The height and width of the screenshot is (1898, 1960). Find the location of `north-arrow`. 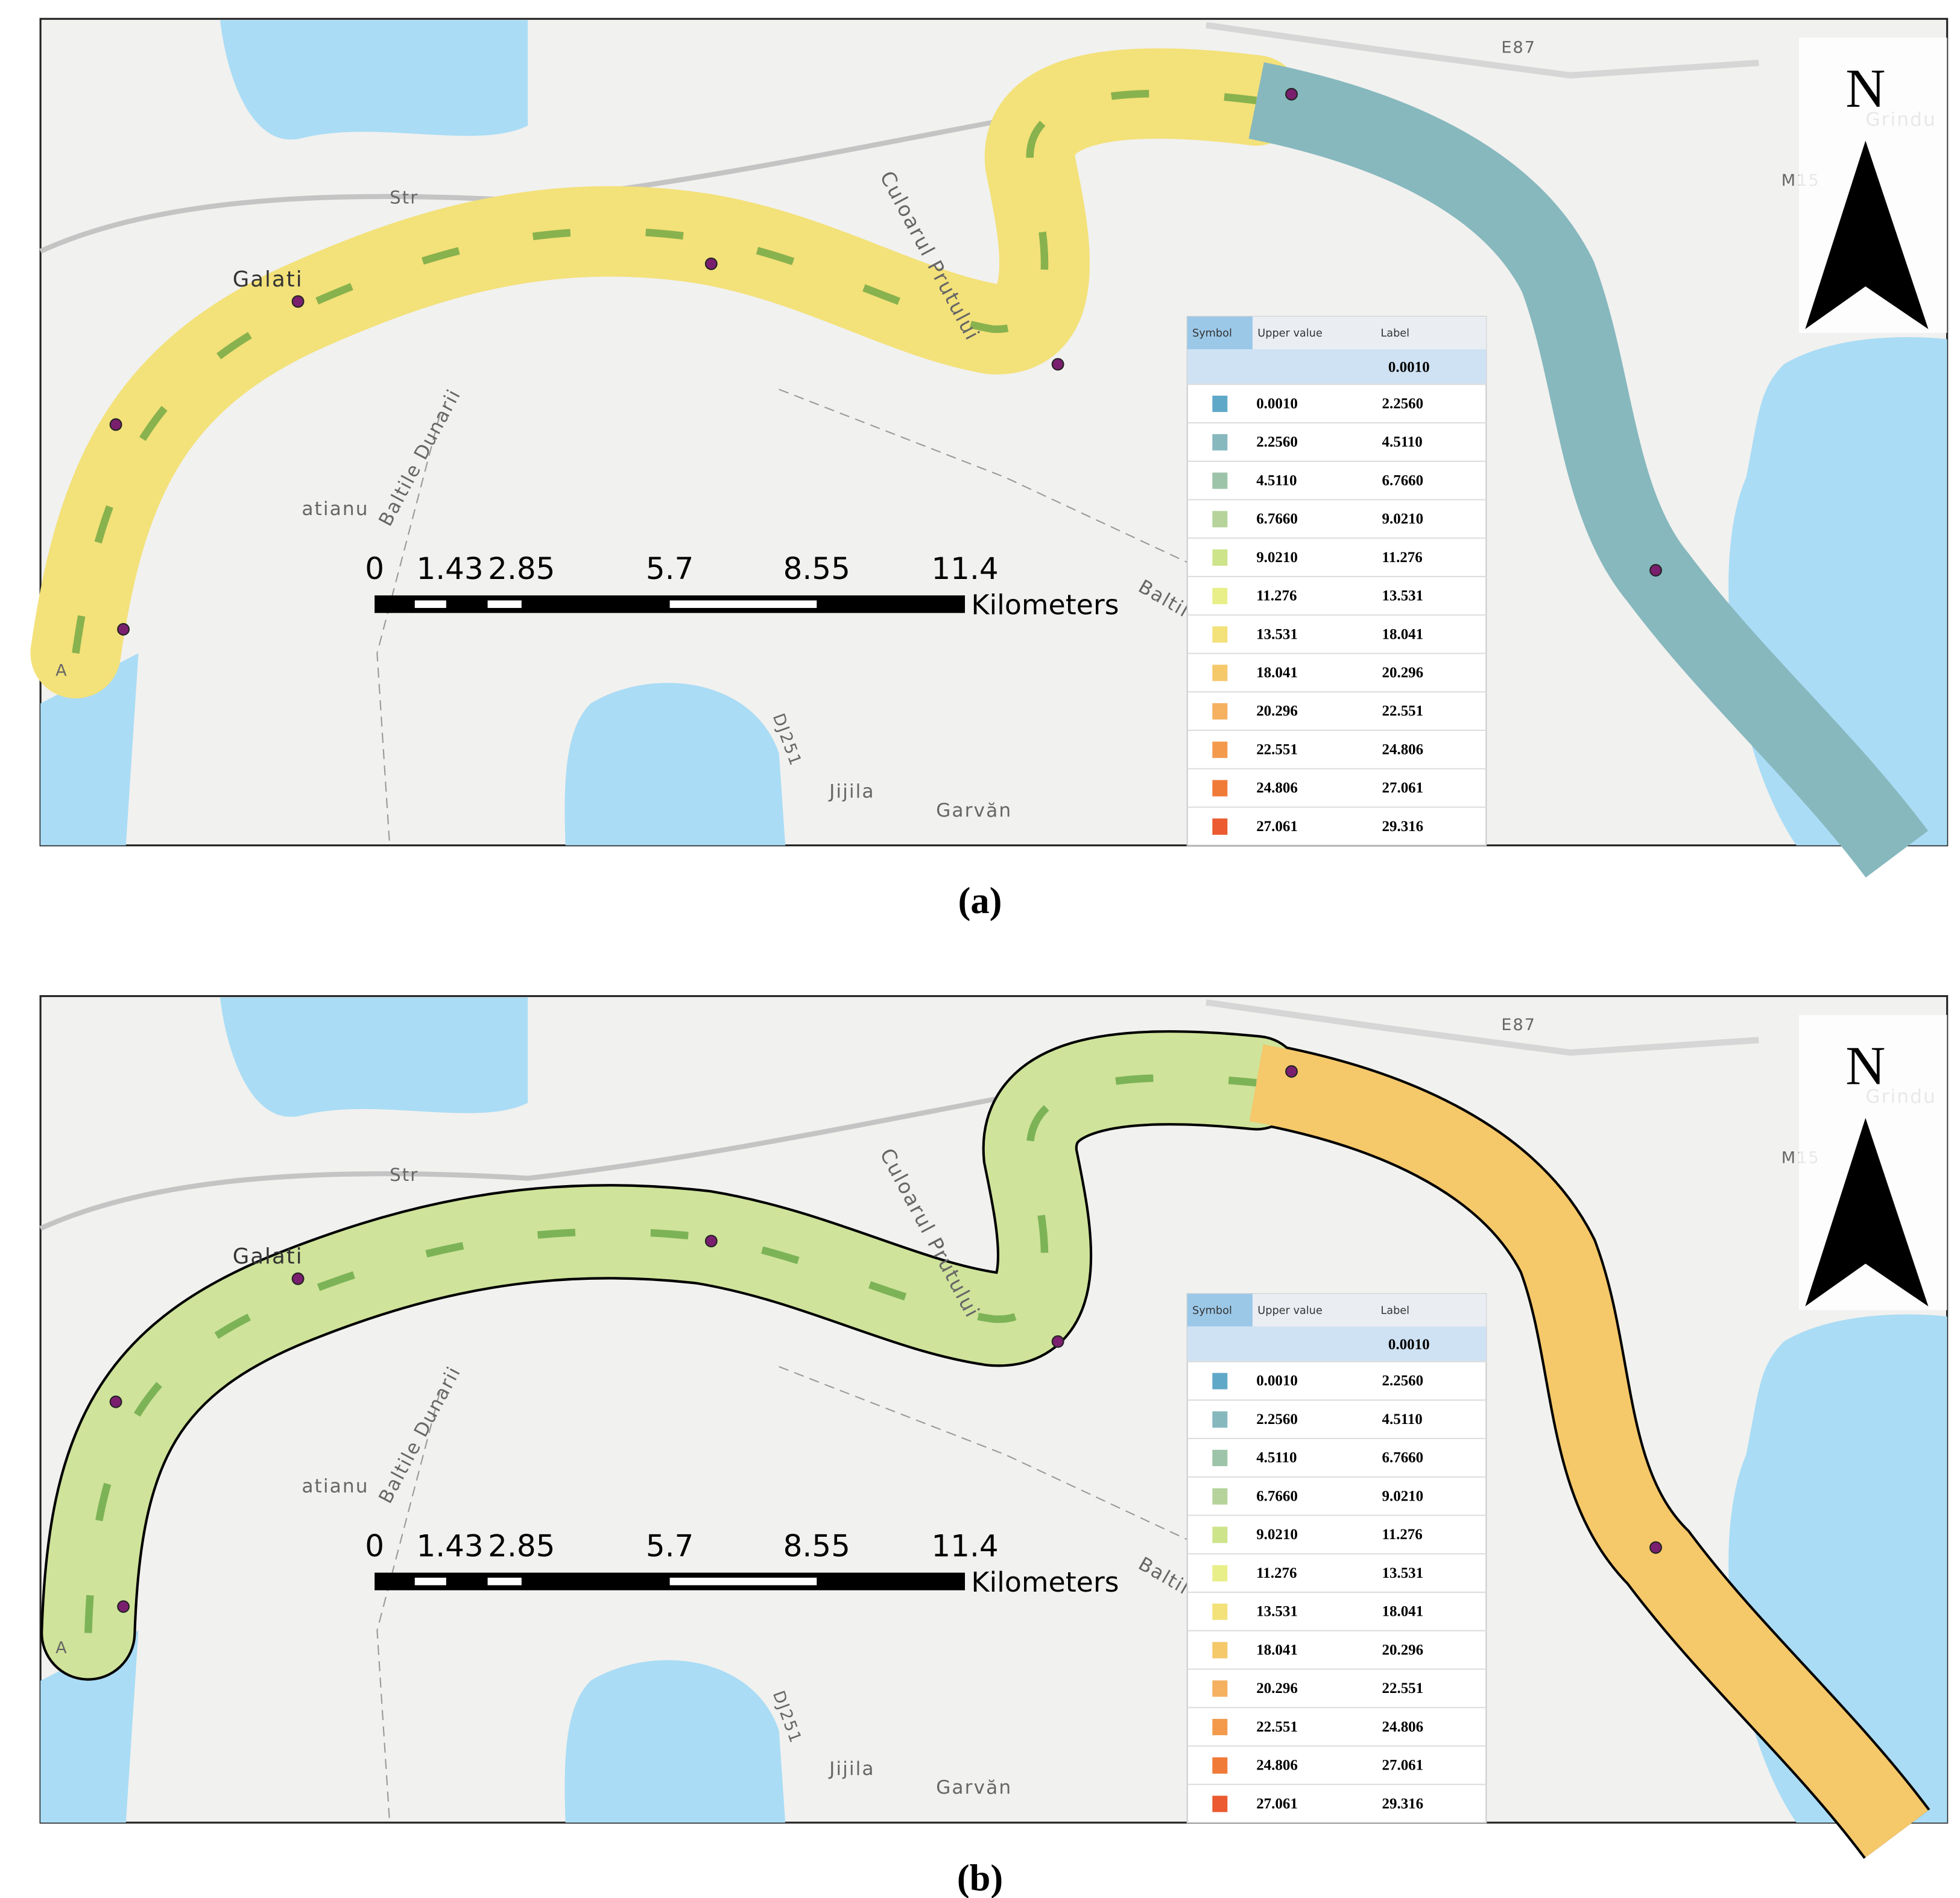

north-arrow is located at coordinates (1867, 1212).